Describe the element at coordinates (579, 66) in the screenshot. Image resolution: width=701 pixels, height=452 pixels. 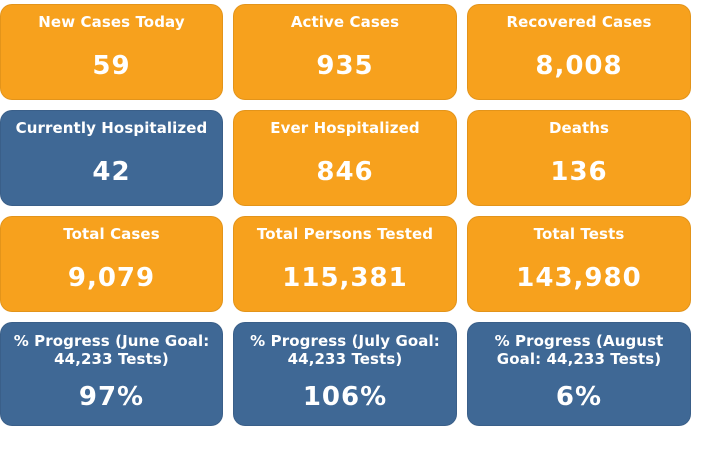
I see `card-value: 8,008` at that location.